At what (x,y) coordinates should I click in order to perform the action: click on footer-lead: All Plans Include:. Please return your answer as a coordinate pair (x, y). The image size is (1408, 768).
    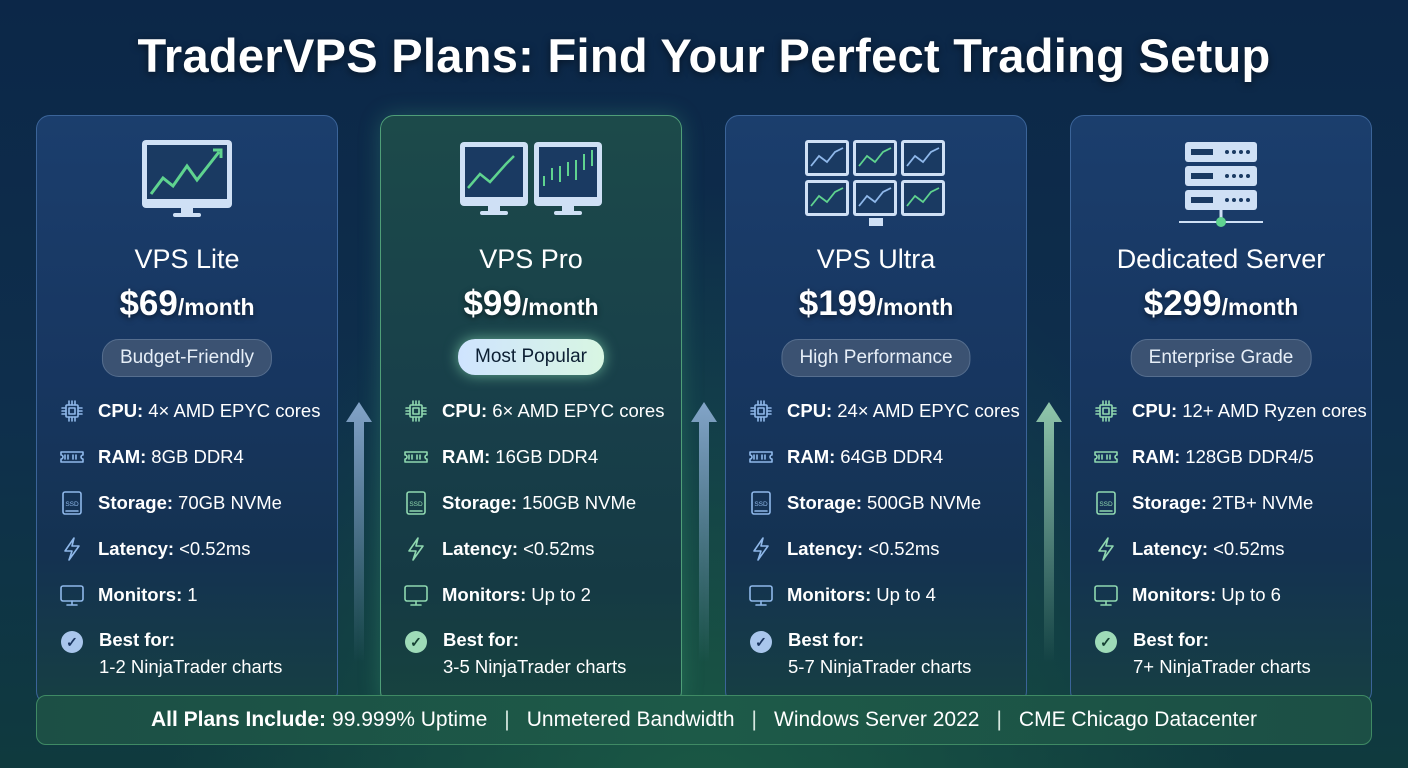
    Looking at the image, I should click on (238, 719).